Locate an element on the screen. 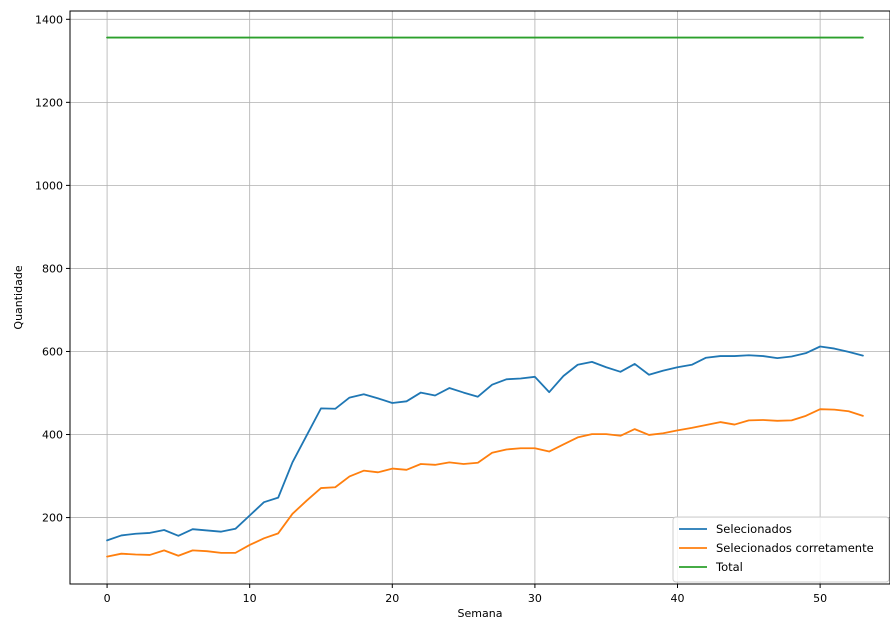 The height and width of the screenshot is (621, 890). x-tick-label: 10 is located at coordinates (250, 598).